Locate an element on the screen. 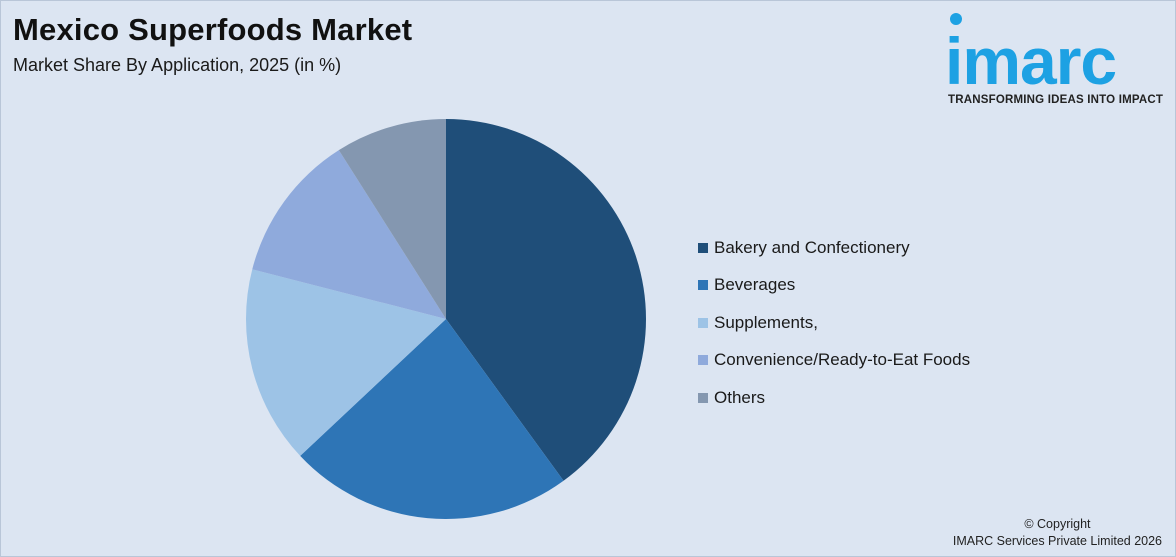 The width and height of the screenshot is (1176, 557). legend-label: Bakery and Confectionery is located at coordinates (812, 247).